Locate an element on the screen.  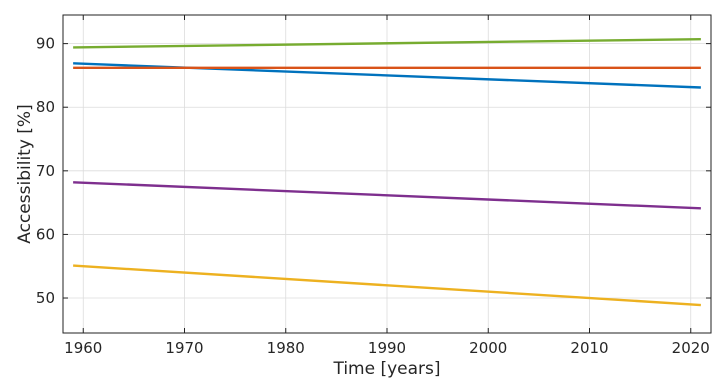
x-tick-label: 2010 is located at coordinates (589, 348).